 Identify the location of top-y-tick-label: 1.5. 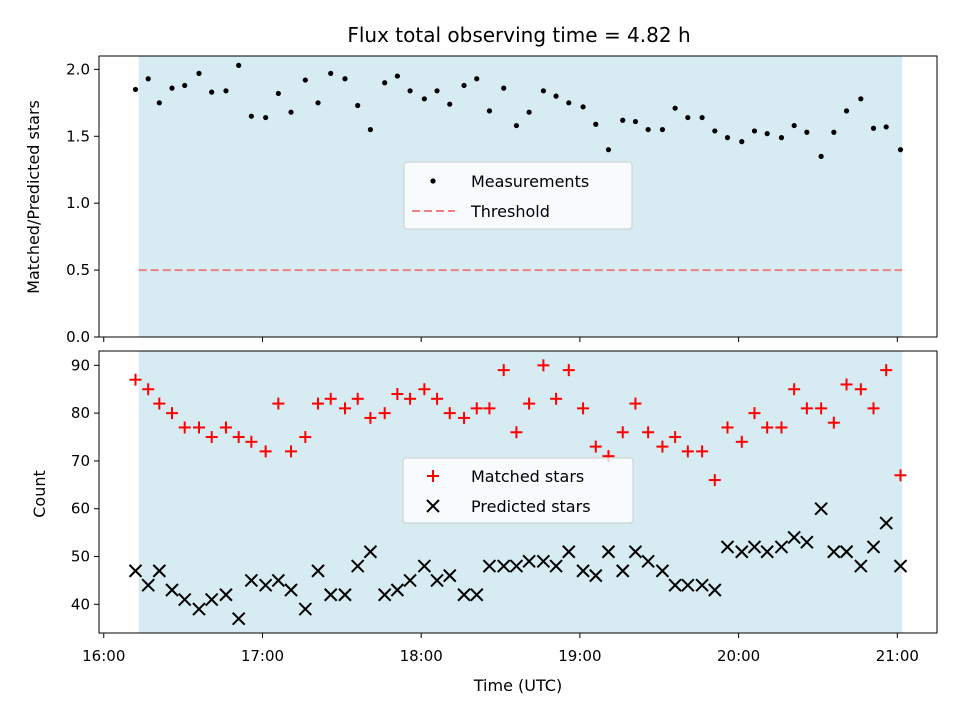
(78, 136).